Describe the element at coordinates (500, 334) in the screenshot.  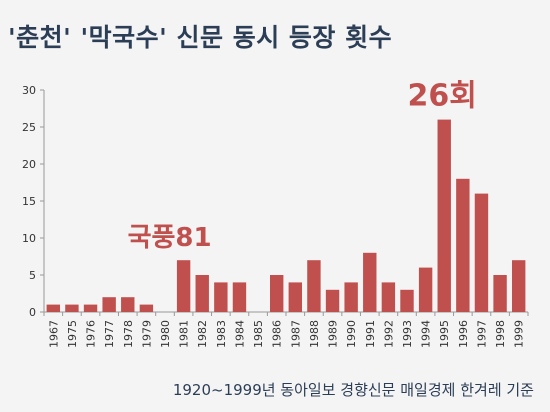
I see `x-tick-label: 1998` at that location.